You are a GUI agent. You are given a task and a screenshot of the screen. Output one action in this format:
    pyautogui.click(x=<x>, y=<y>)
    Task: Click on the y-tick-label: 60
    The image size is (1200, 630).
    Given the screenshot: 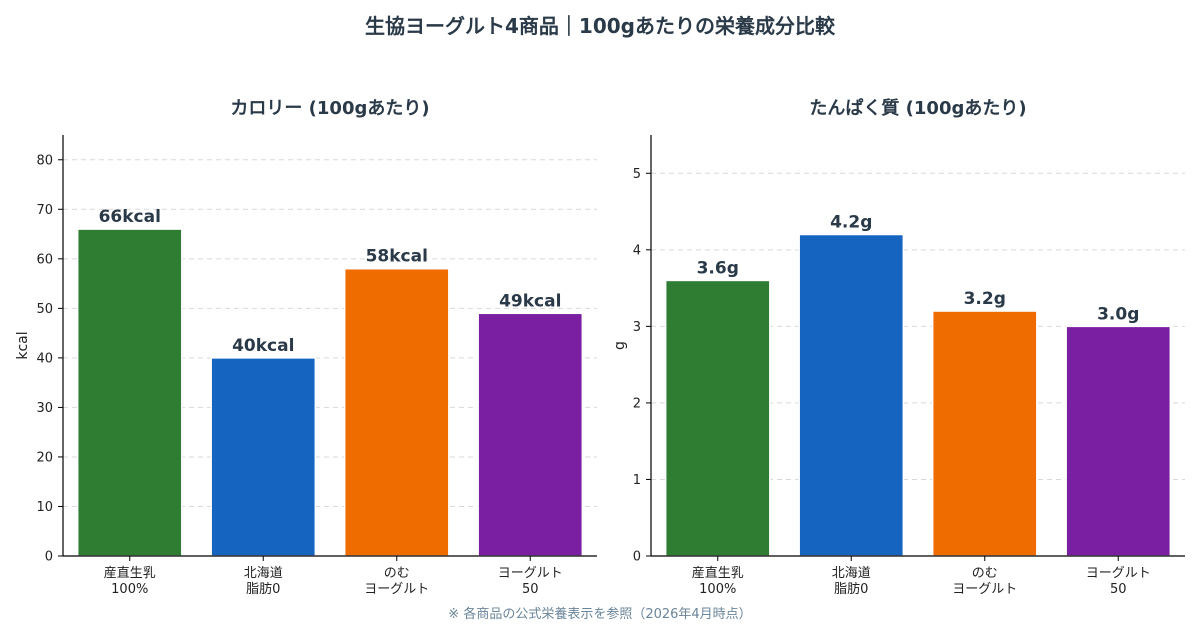 What is the action you would take?
    pyautogui.click(x=44, y=259)
    